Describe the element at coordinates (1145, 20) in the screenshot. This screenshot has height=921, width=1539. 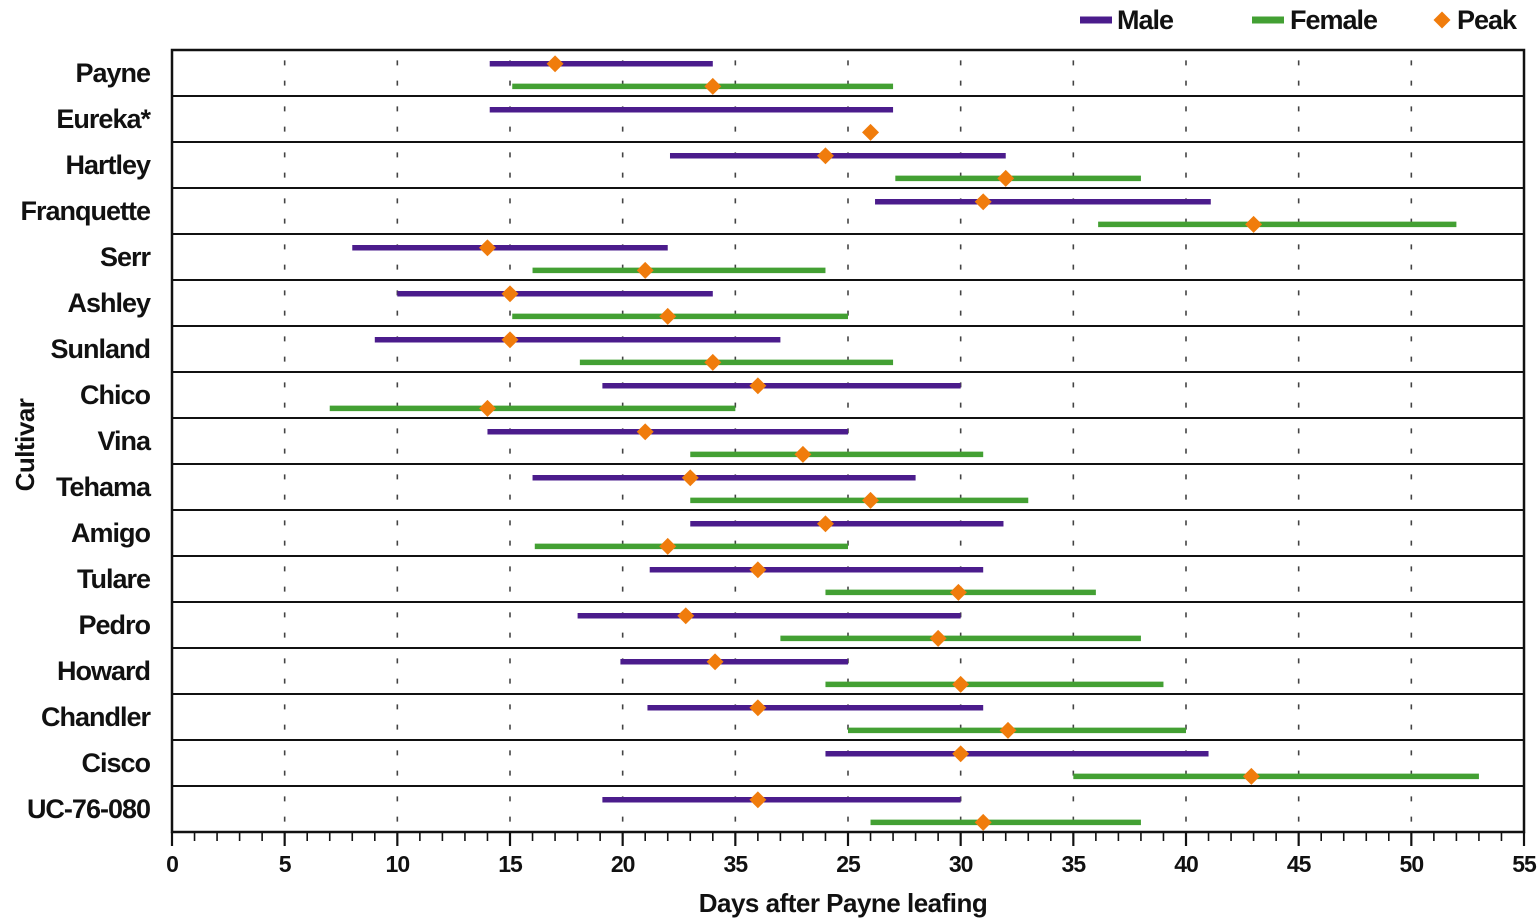
I see `legend-male-label: Male` at that location.